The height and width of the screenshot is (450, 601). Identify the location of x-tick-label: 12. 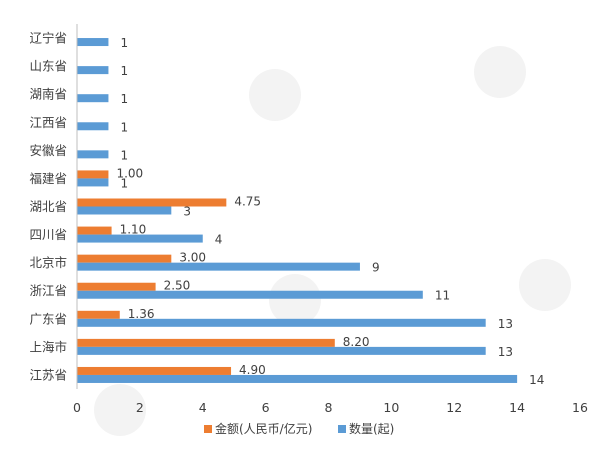
(454, 407).